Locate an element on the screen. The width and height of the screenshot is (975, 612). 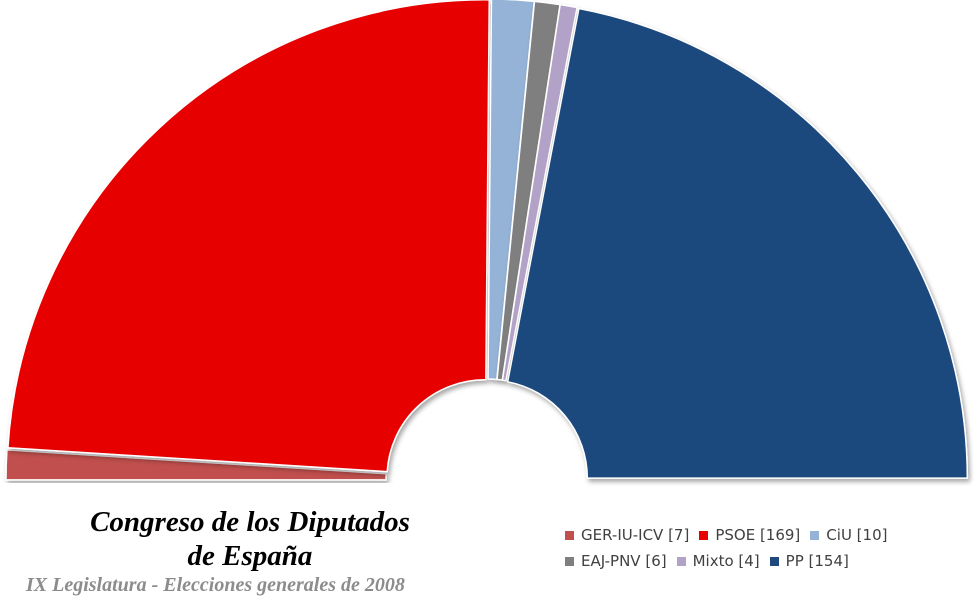
legend-label-pp: PP [154] is located at coordinates (817, 561).